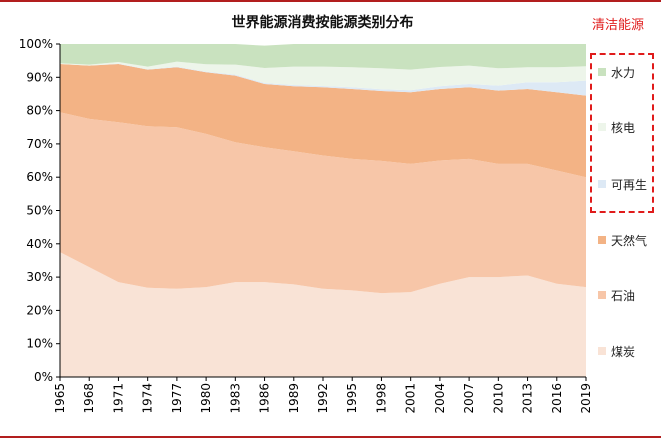  I want to click on y-tick-label: 50%, so click(39, 211).